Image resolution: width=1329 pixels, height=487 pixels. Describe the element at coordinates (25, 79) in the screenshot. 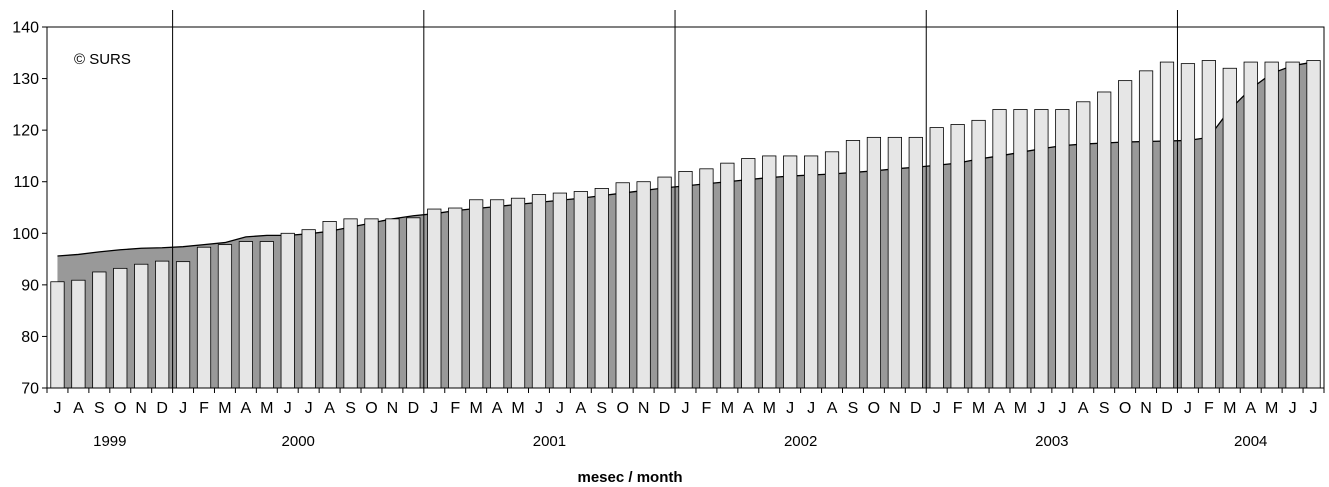

I see `y-tick-label: 130` at that location.